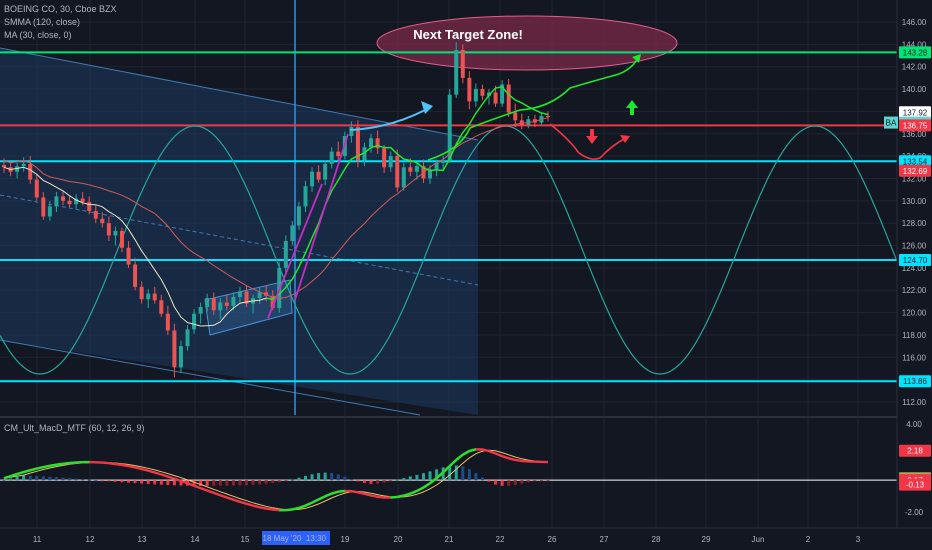 Image resolution: width=932 pixels, height=550 pixels. I want to click on legend-smma: SMMA (120, close), so click(42, 22).